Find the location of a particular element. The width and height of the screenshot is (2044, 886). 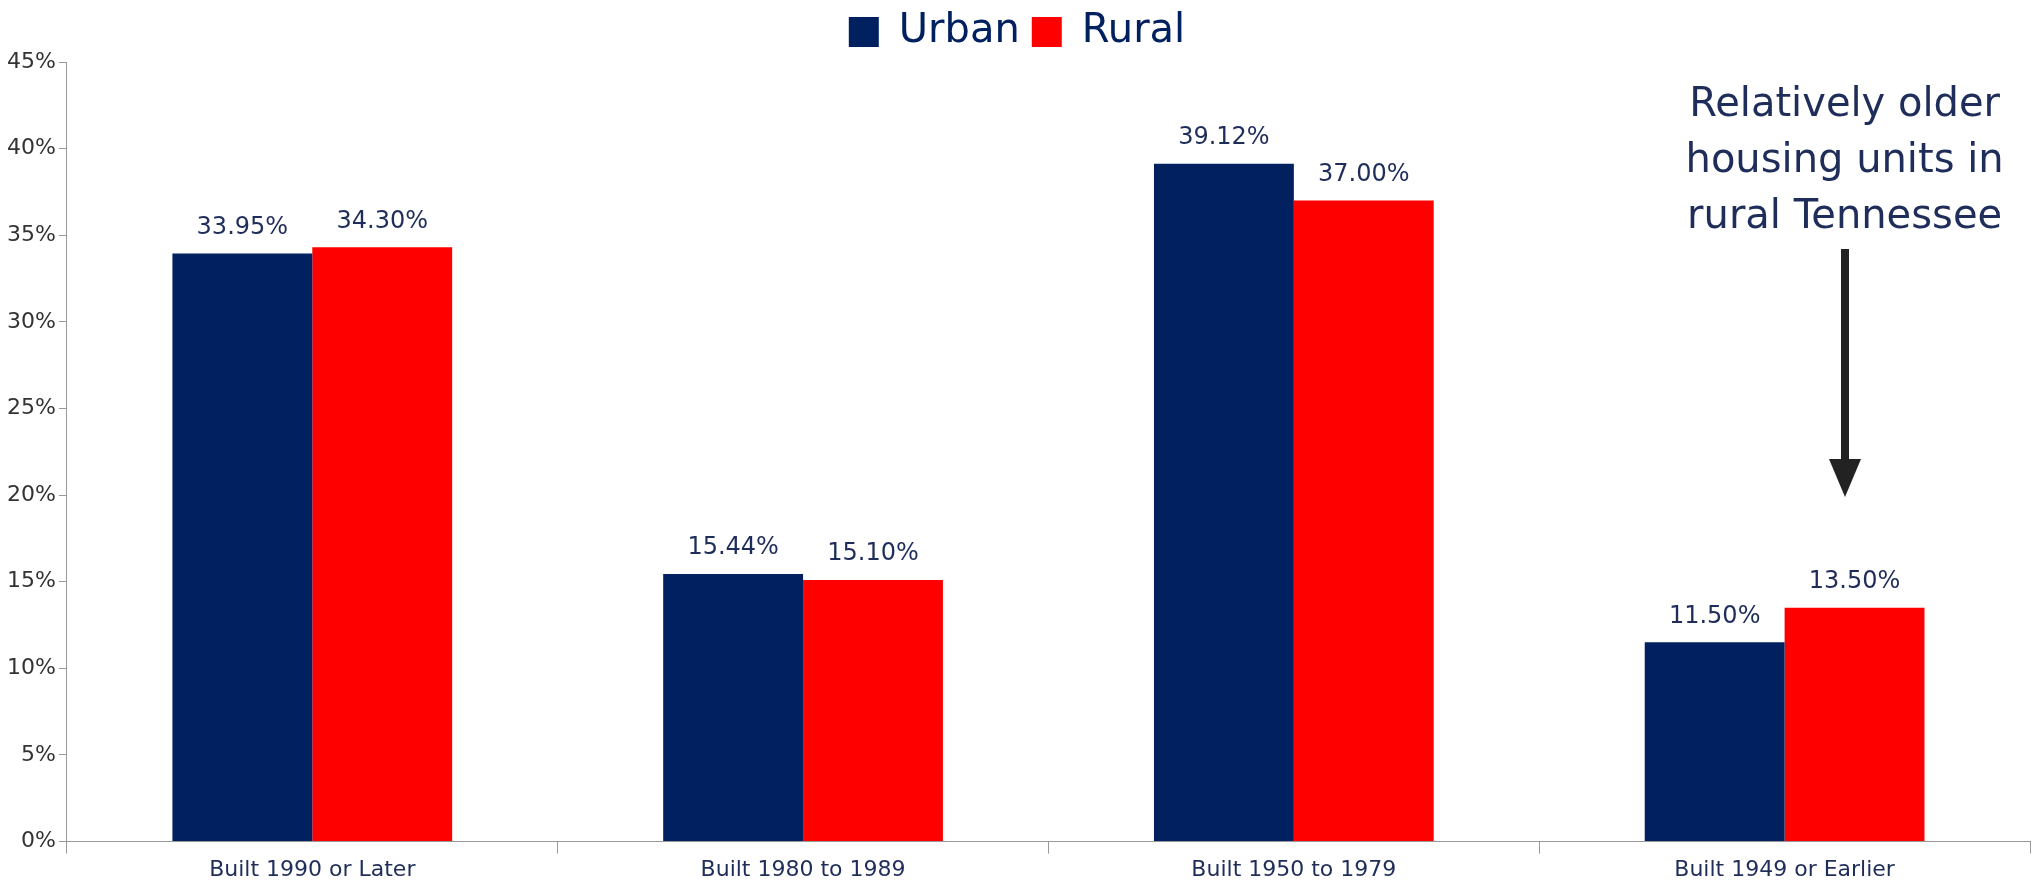

data-label: 15.44% is located at coordinates (733, 546).